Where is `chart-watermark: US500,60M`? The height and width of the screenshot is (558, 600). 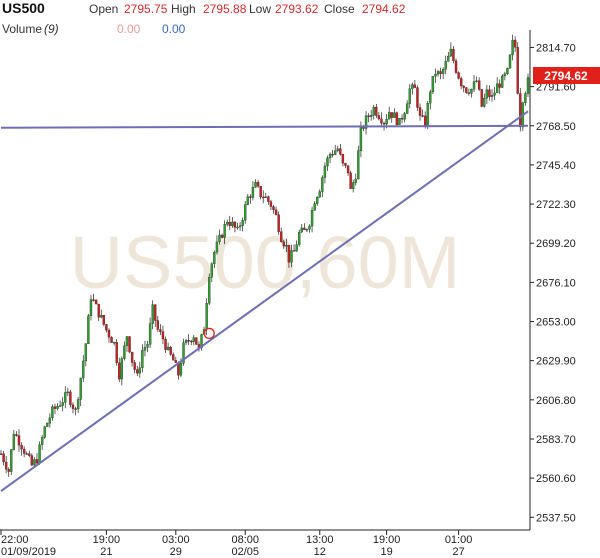
chart-watermark: US500,60M is located at coordinates (265, 262).